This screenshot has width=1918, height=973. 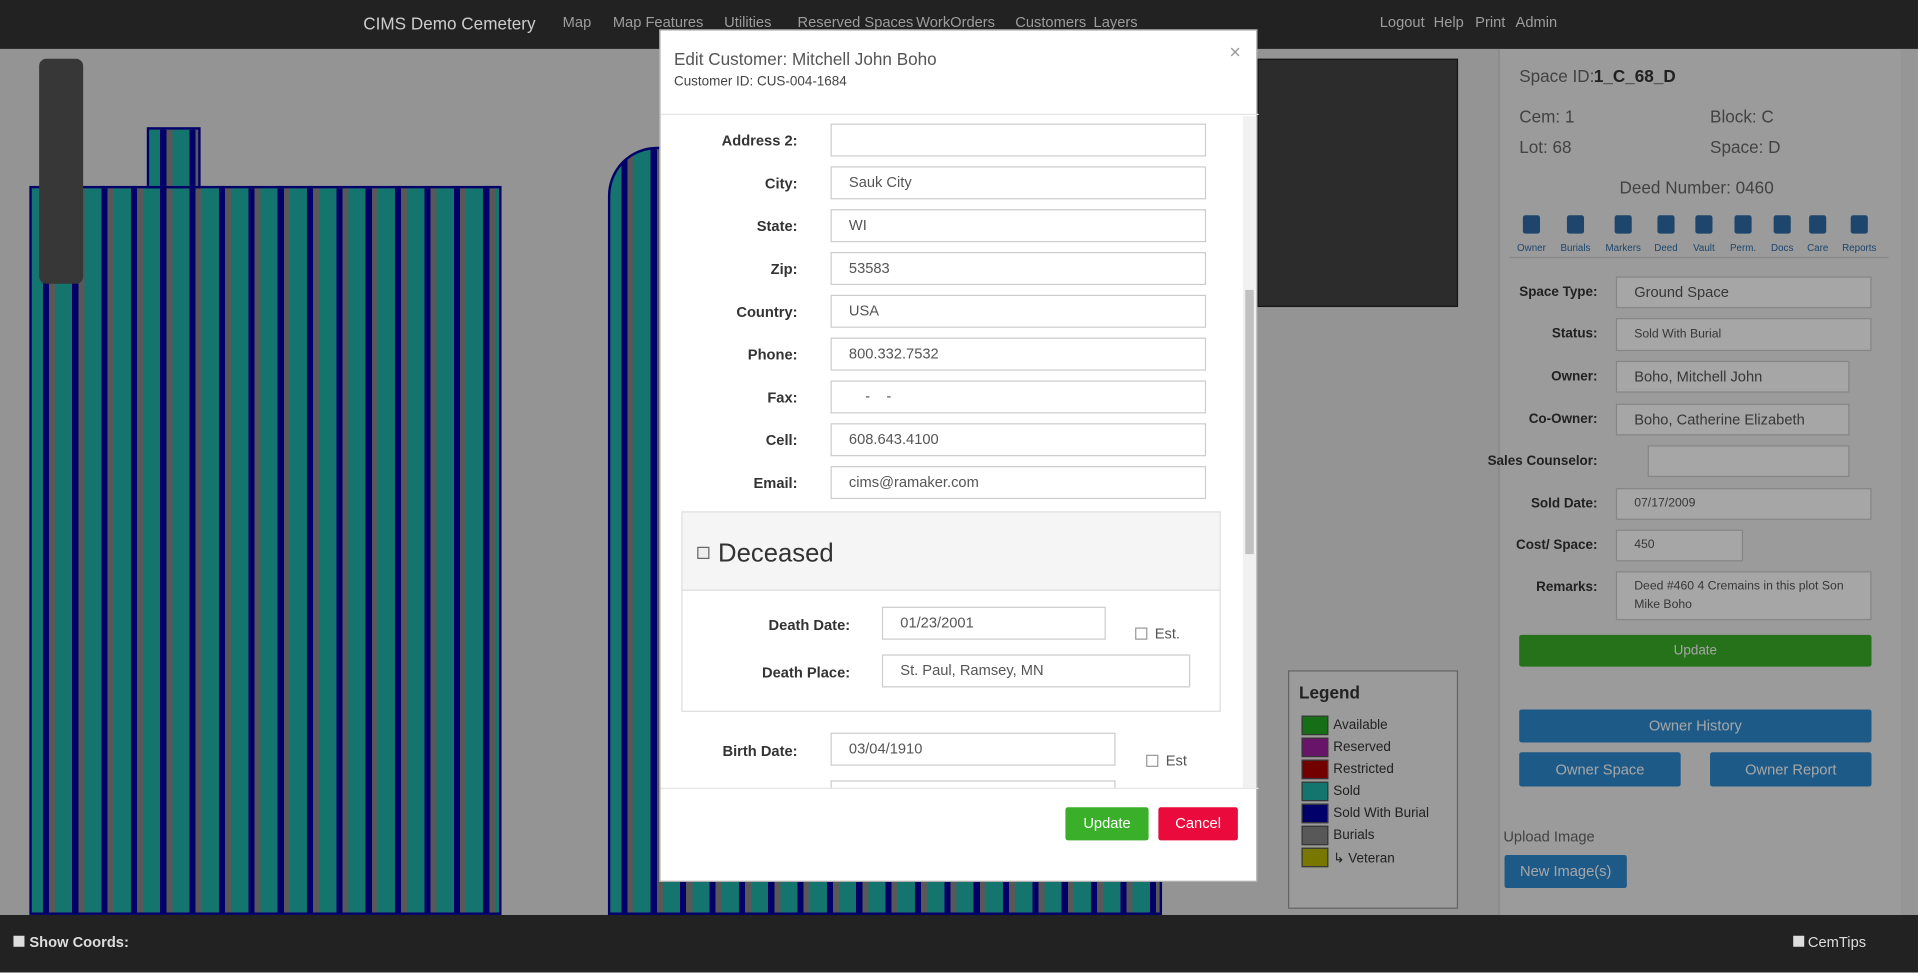 I want to click on cemtips: CemTips, so click(x=1837, y=942).